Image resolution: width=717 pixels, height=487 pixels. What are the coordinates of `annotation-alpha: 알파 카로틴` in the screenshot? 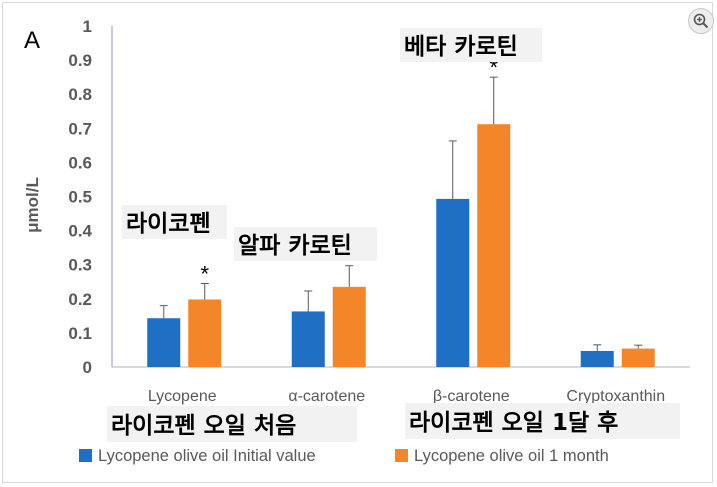 It's located at (295, 246).